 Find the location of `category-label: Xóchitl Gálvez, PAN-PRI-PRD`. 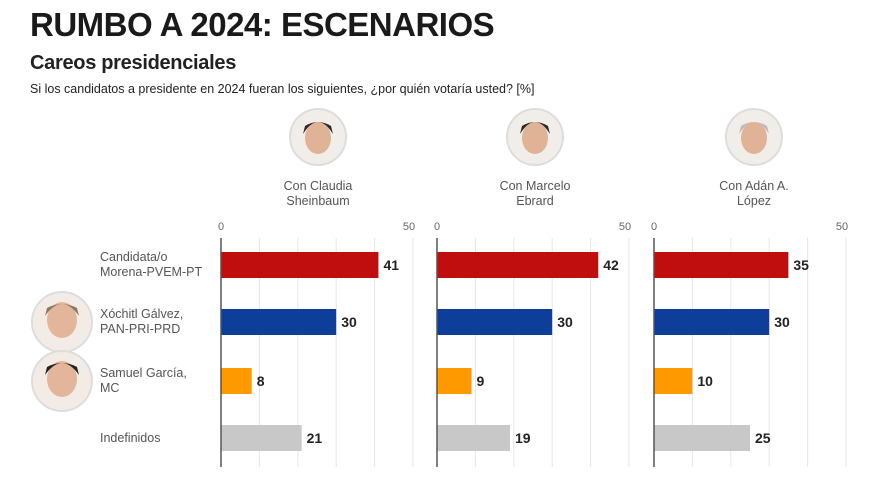

category-label: Xóchitl Gálvez, PAN-PRI-PRD is located at coordinates (141, 321).